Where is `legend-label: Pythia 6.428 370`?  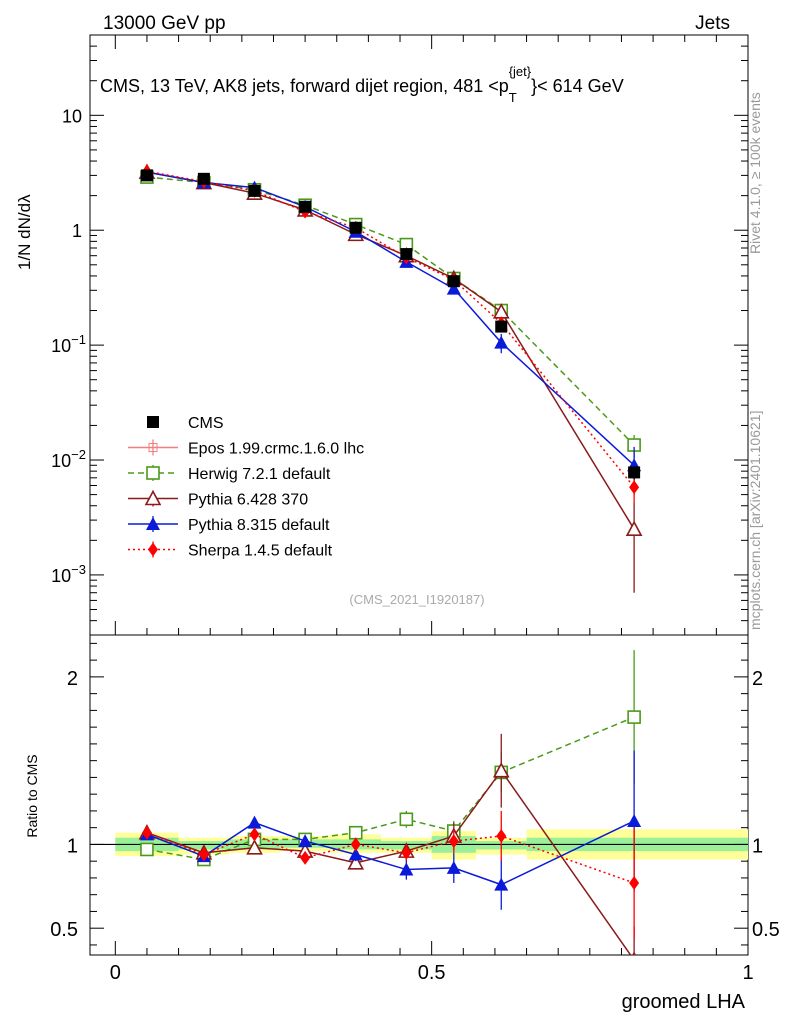
legend-label: Pythia 6.428 370 is located at coordinates (248, 500).